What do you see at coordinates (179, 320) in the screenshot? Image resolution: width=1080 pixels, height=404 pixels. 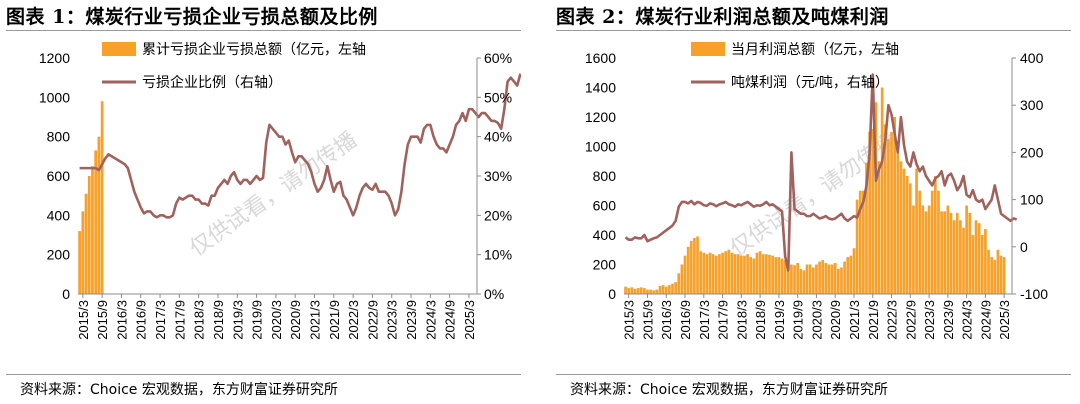 I see `x-tick-label: 2017/9` at bounding box center [179, 320].